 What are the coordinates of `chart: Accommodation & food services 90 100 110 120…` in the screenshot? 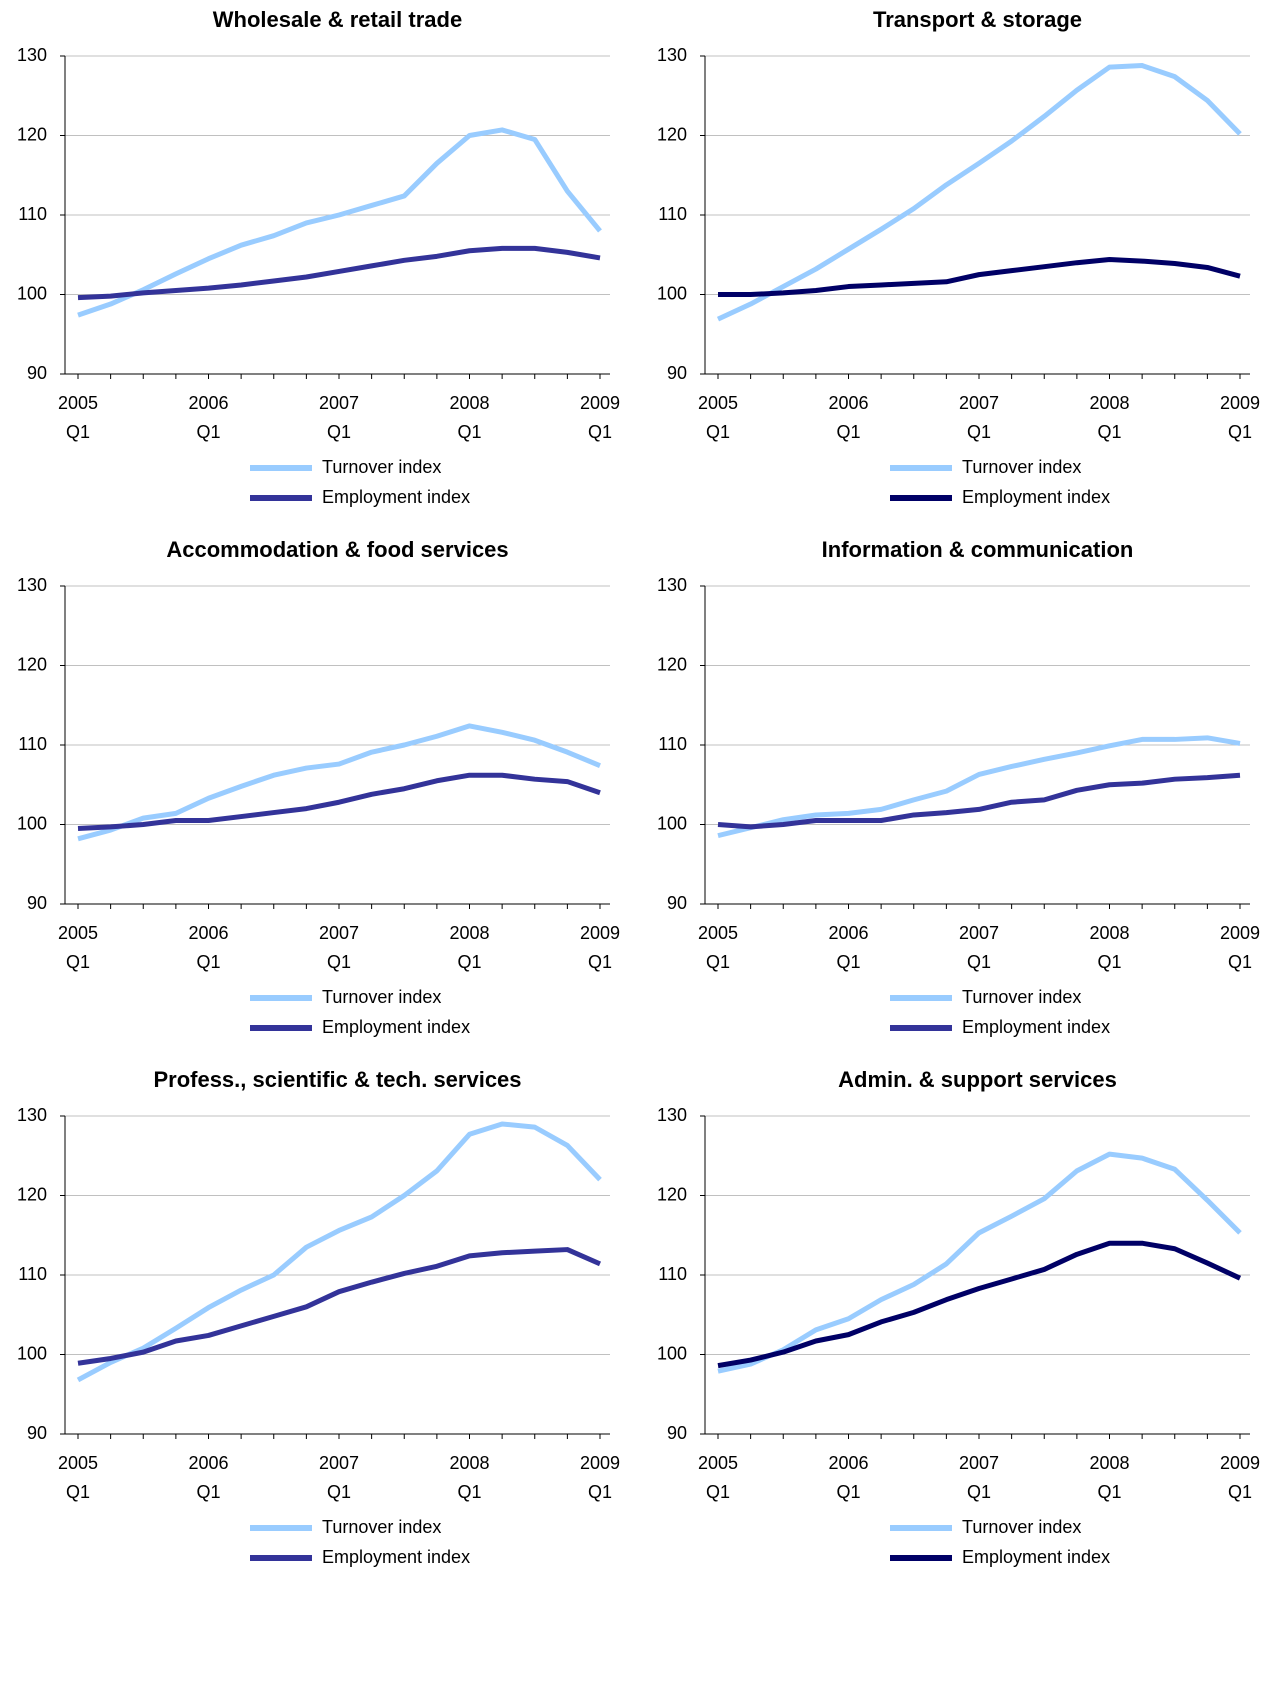 It's located at (313, 787).